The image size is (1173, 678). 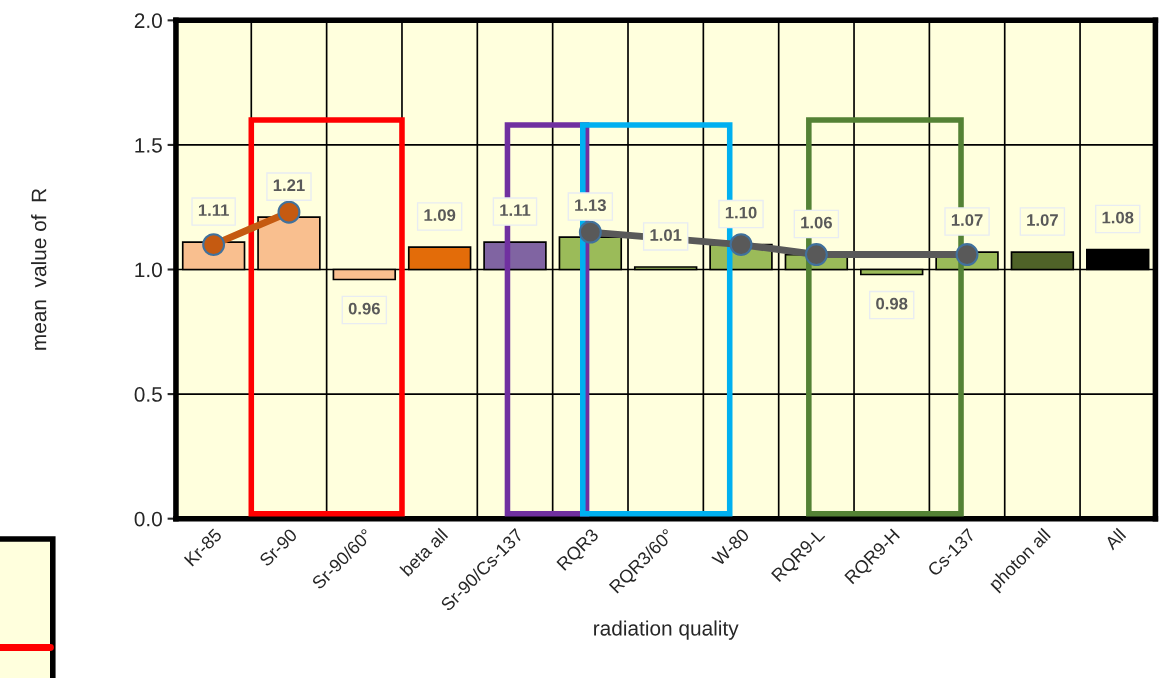 I want to click on y-tick-label: 0.5, so click(x=148, y=394).